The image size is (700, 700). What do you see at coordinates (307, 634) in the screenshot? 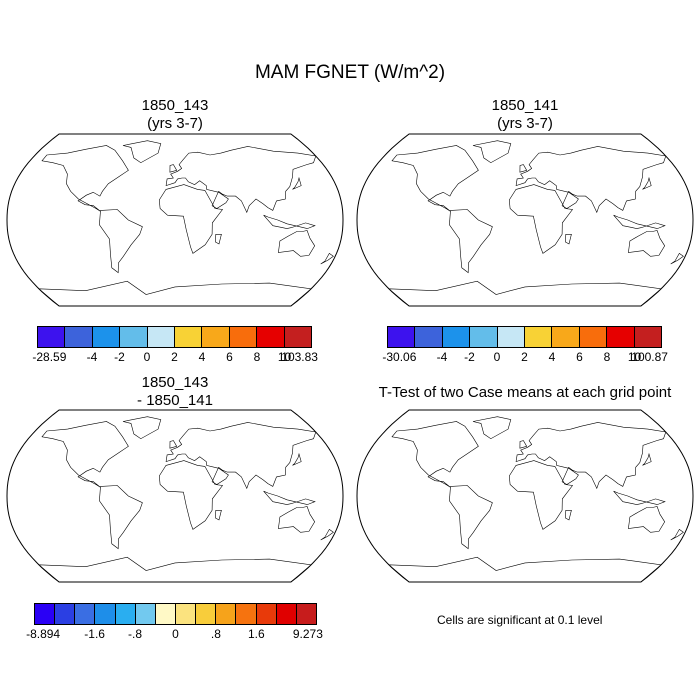
I see `colorbar-tick-label: 9.273` at bounding box center [307, 634].